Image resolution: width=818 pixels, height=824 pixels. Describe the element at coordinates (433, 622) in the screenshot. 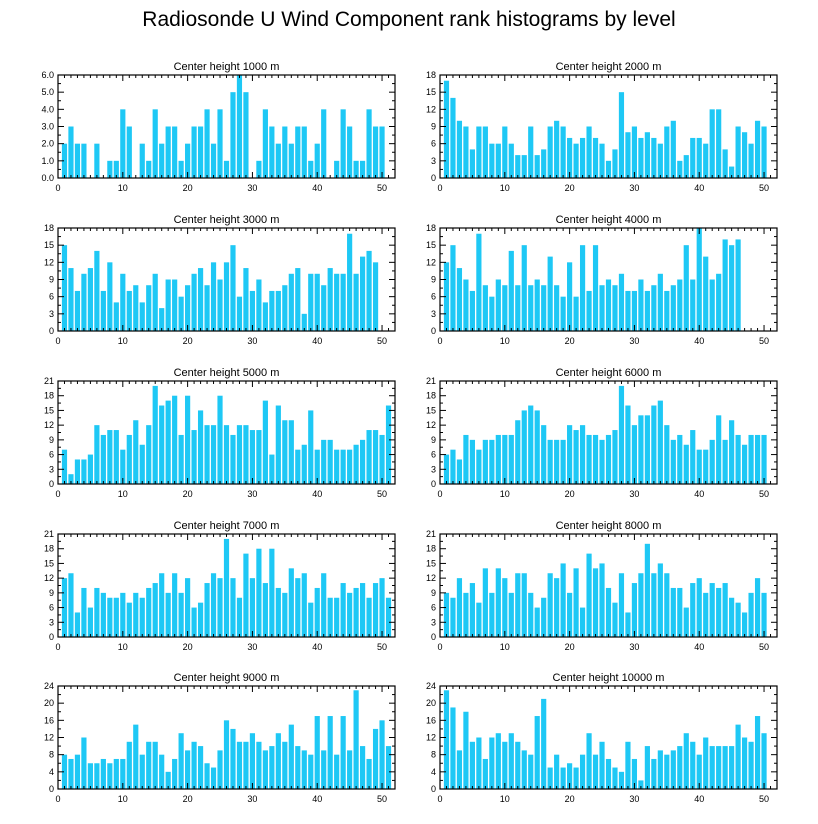

I see `y-tick-label: 3` at that location.